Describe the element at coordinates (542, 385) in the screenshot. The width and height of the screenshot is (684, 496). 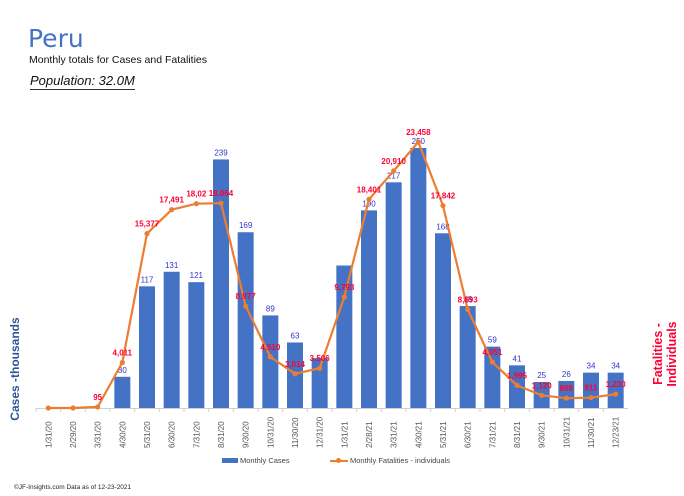
I see `point-label-fatalities: 1,120` at that location.